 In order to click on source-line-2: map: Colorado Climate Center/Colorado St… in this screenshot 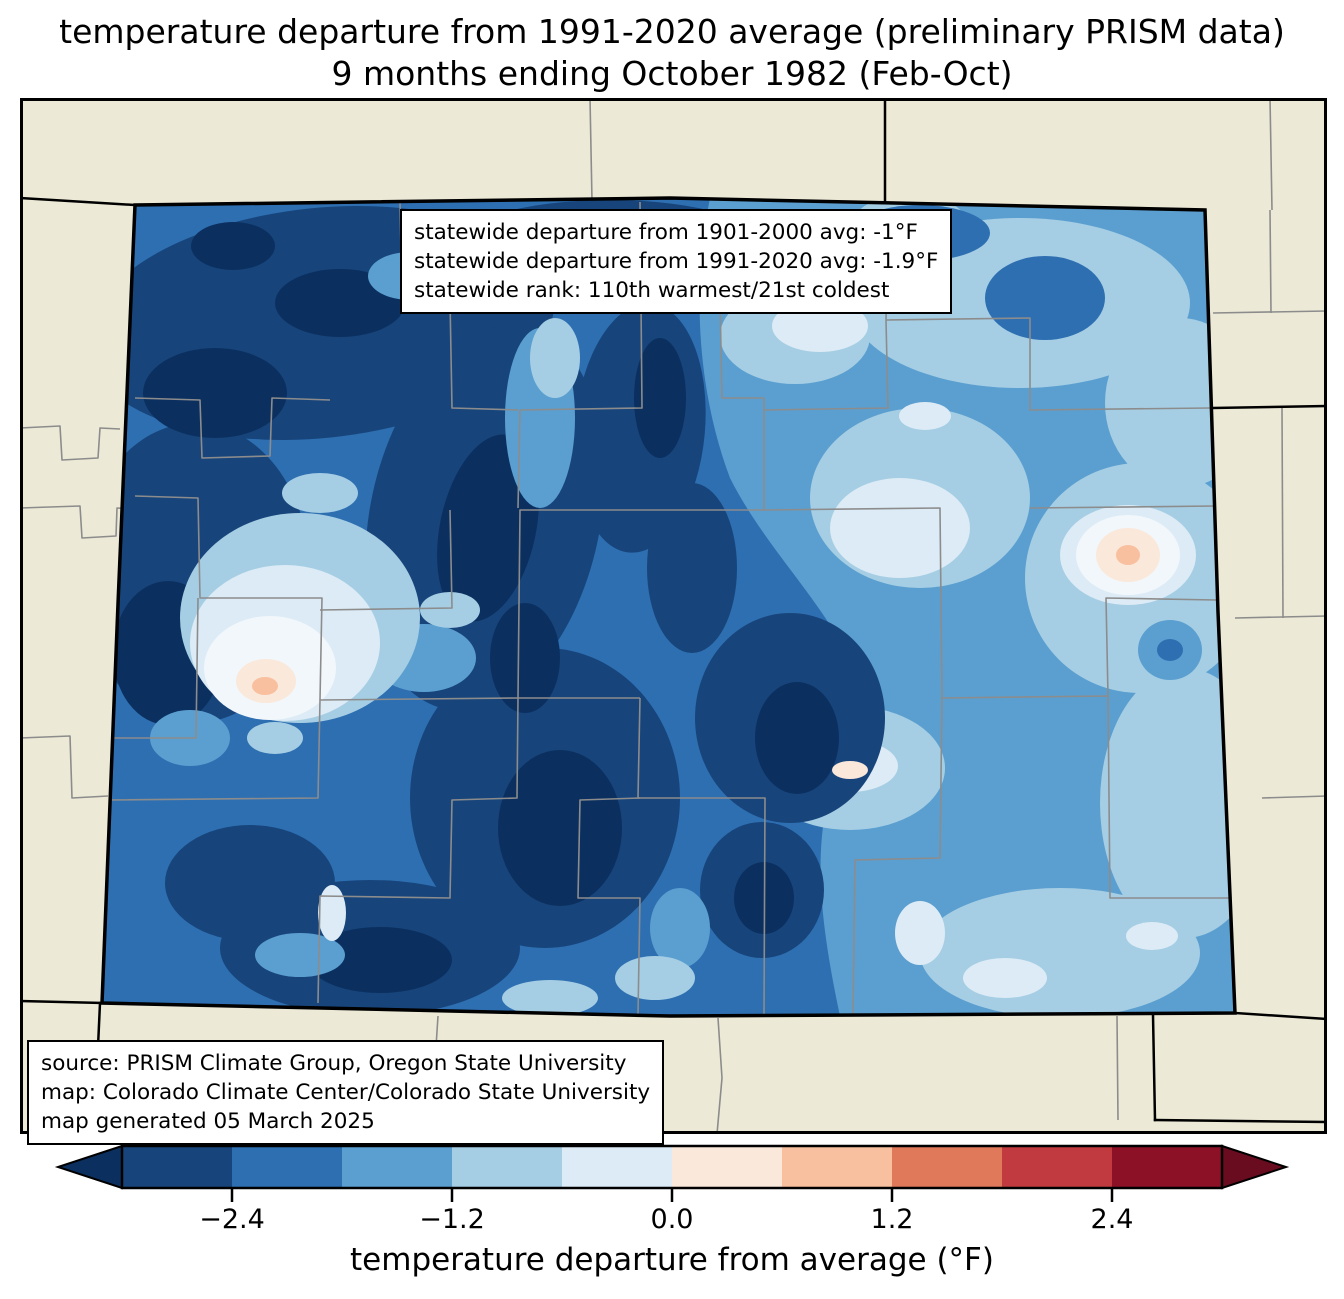, I will do `click(346, 1092)`.